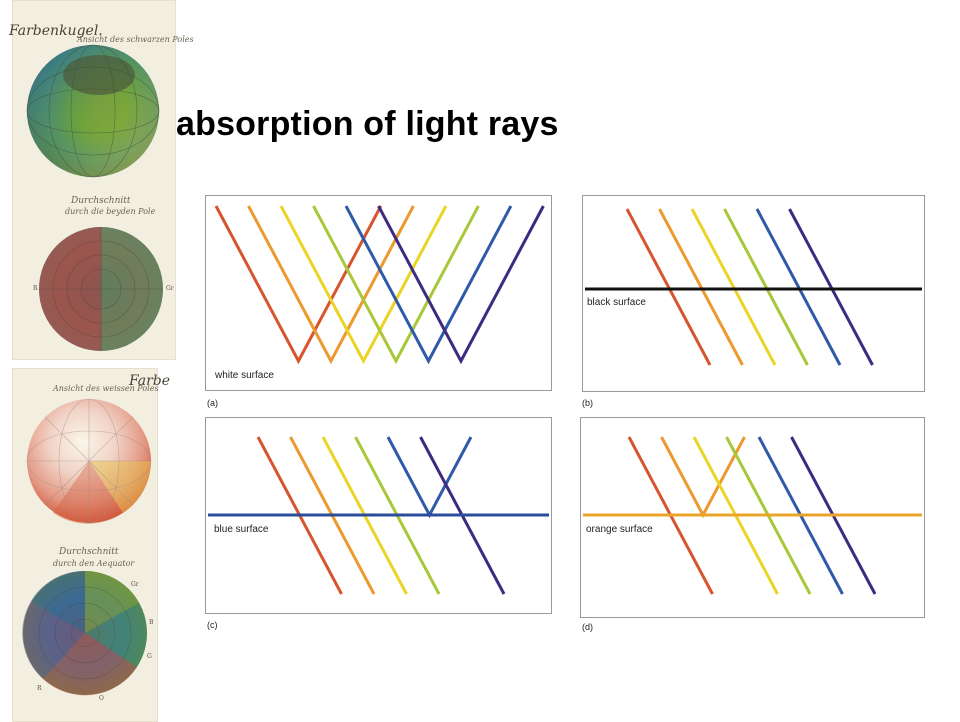 The image size is (960, 722). Describe the element at coordinates (89, 552) in the screenshot. I see `sphere-4-caption-line1: Durchschnitt` at that location.